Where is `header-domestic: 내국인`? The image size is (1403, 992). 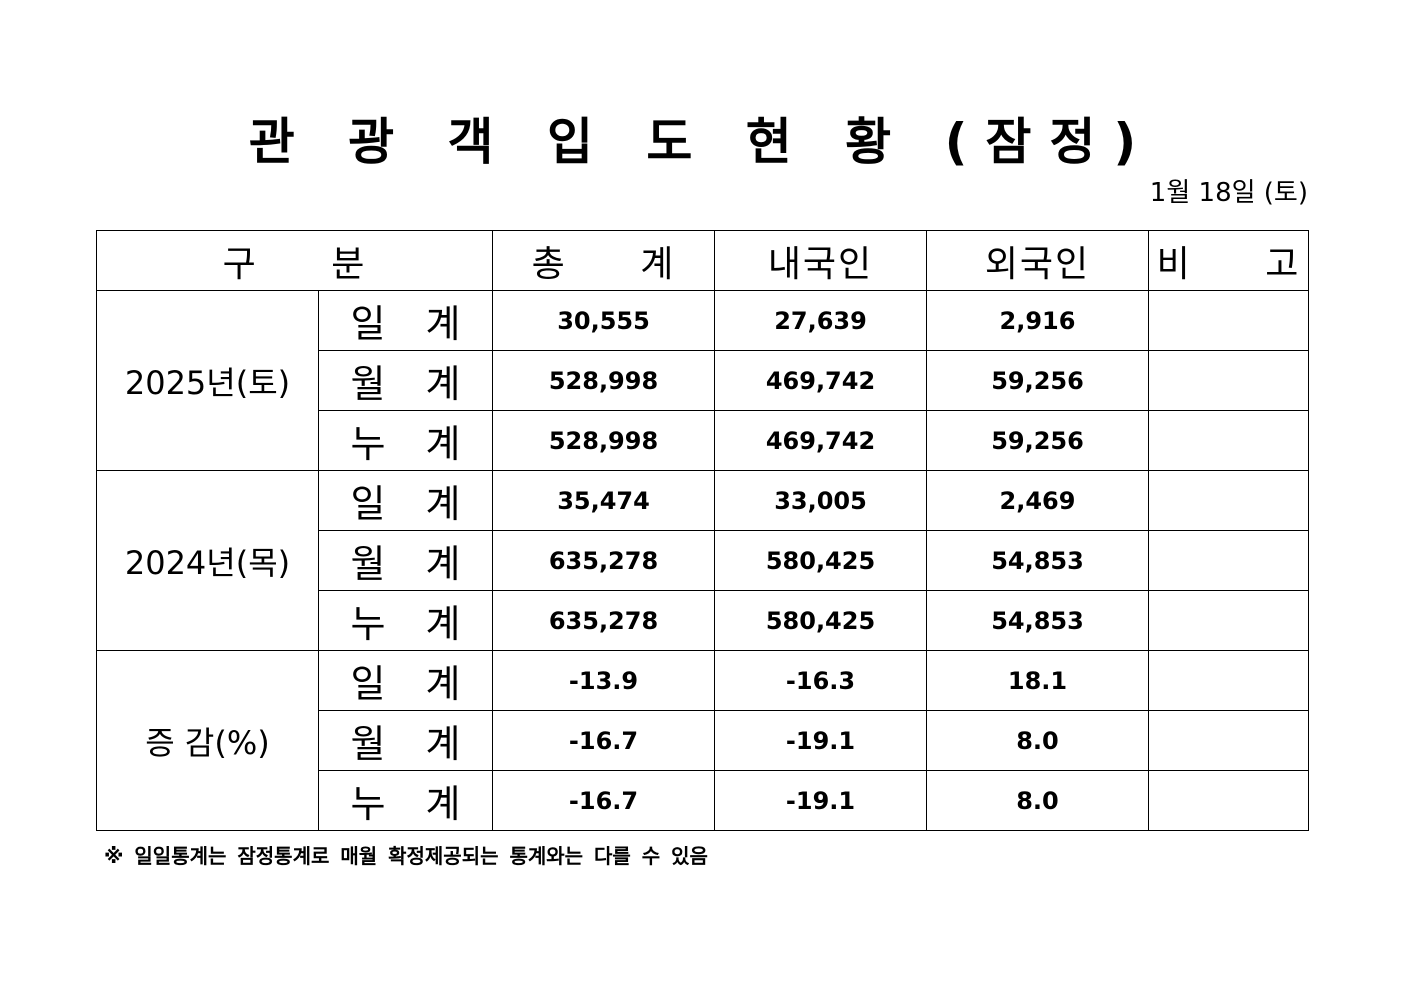
header-domestic: 내국인 is located at coordinates (820, 260).